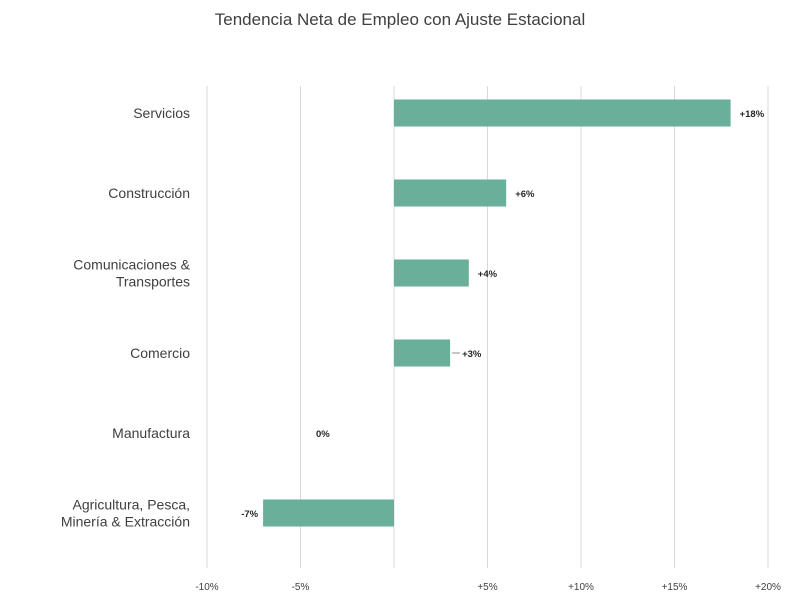 This screenshot has width=800, height=605. Describe the element at coordinates (488, 274) in the screenshot. I see `data-label: +4%` at that location.